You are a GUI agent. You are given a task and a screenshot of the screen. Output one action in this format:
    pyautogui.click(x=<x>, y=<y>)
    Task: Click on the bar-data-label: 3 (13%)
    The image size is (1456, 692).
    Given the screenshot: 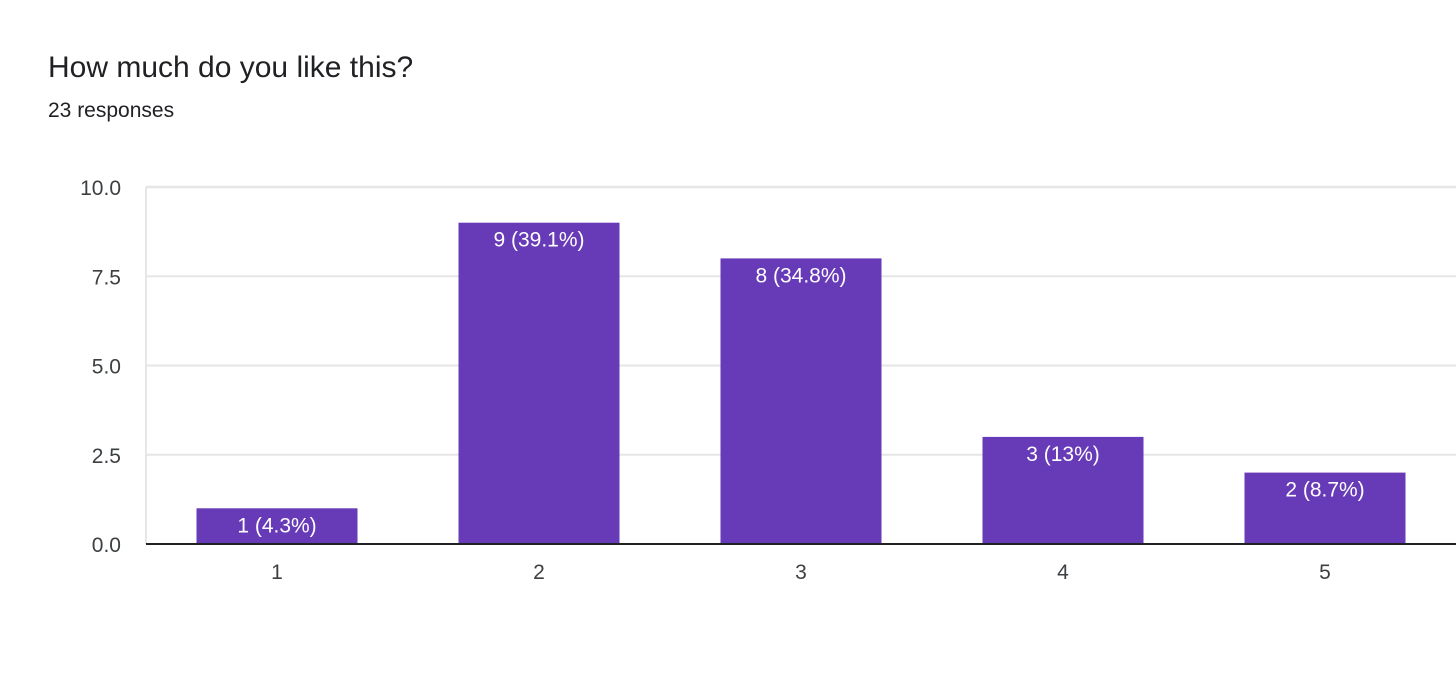 What is the action you would take?
    pyautogui.click(x=1063, y=454)
    